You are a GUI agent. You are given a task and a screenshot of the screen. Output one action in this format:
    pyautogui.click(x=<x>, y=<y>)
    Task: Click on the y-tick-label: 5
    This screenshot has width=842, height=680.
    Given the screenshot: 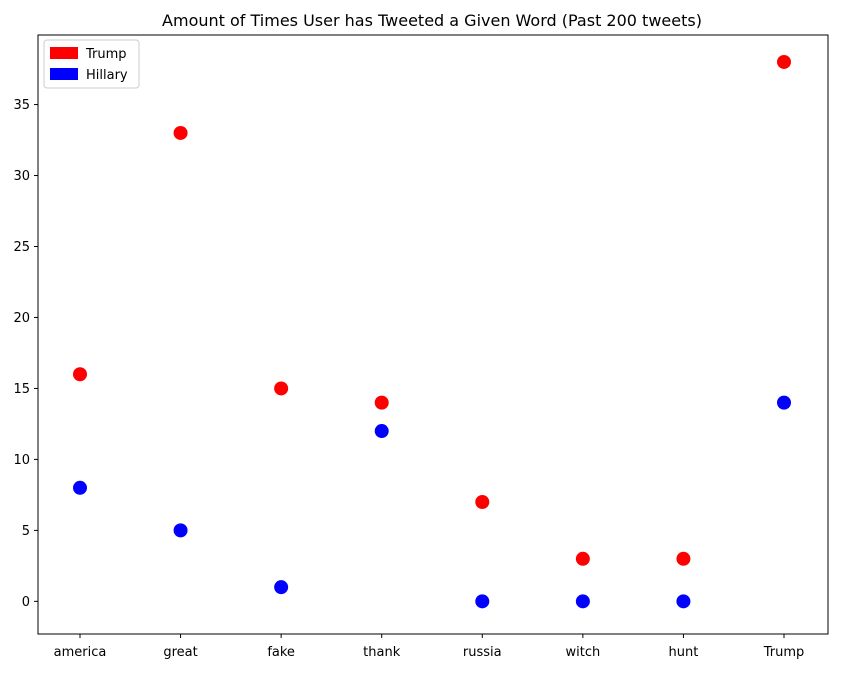 What is the action you would take?
    pyautogui.click(x=26, y=531)
    